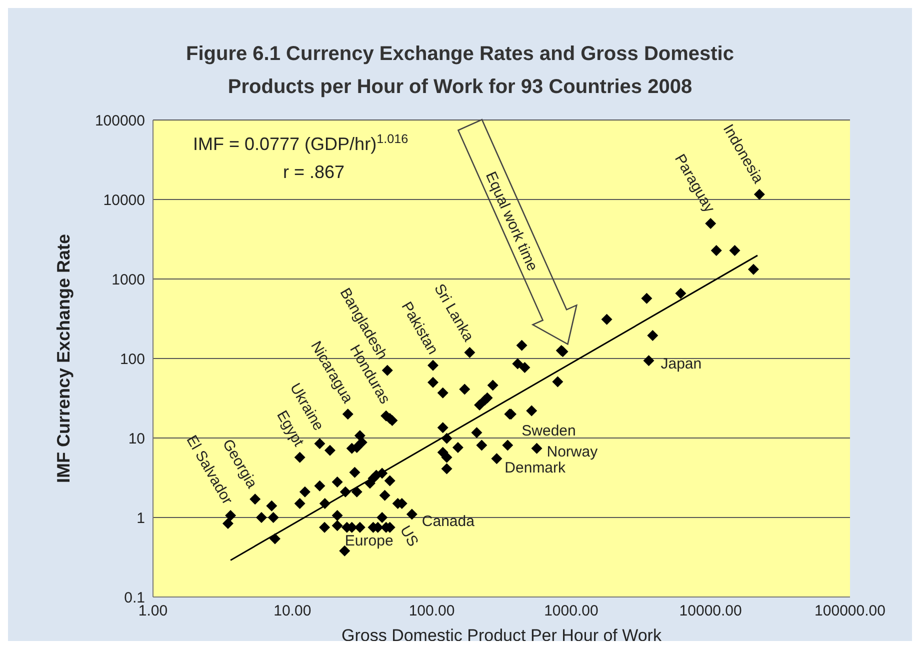  Describe the element at coordinates (535, 468) in the screenshot. I see `annotation: Denmark` at that location.